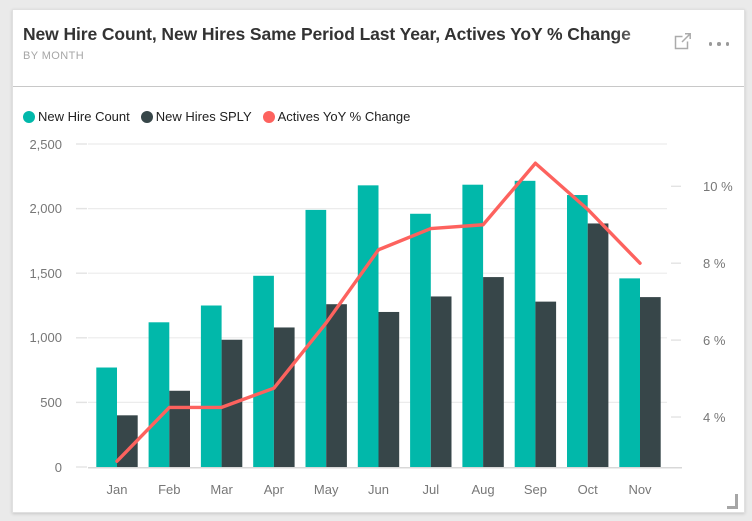 This screenshot has width=752, height=521. Describe the element at coordinates (546, 384) in the screenshot. I see `bar-new-hires-sply-sep` at that location.